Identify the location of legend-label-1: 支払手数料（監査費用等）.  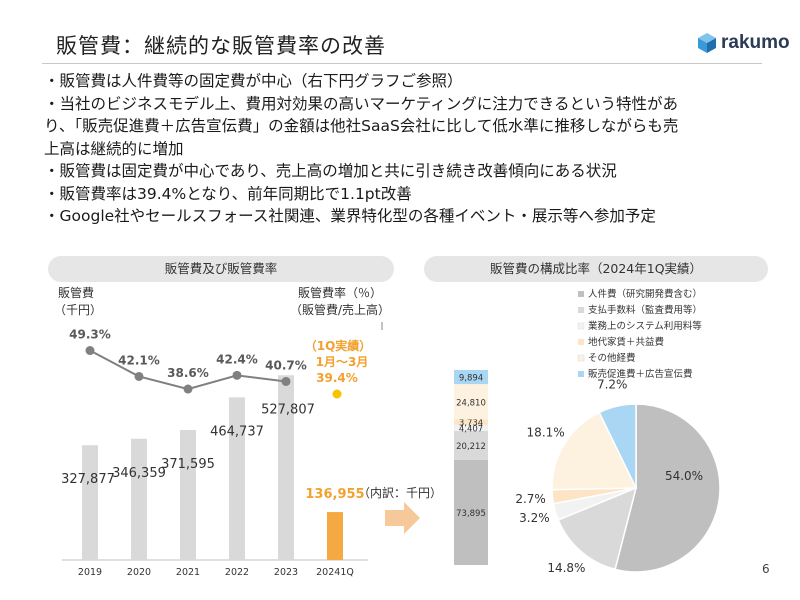
(645, 310).